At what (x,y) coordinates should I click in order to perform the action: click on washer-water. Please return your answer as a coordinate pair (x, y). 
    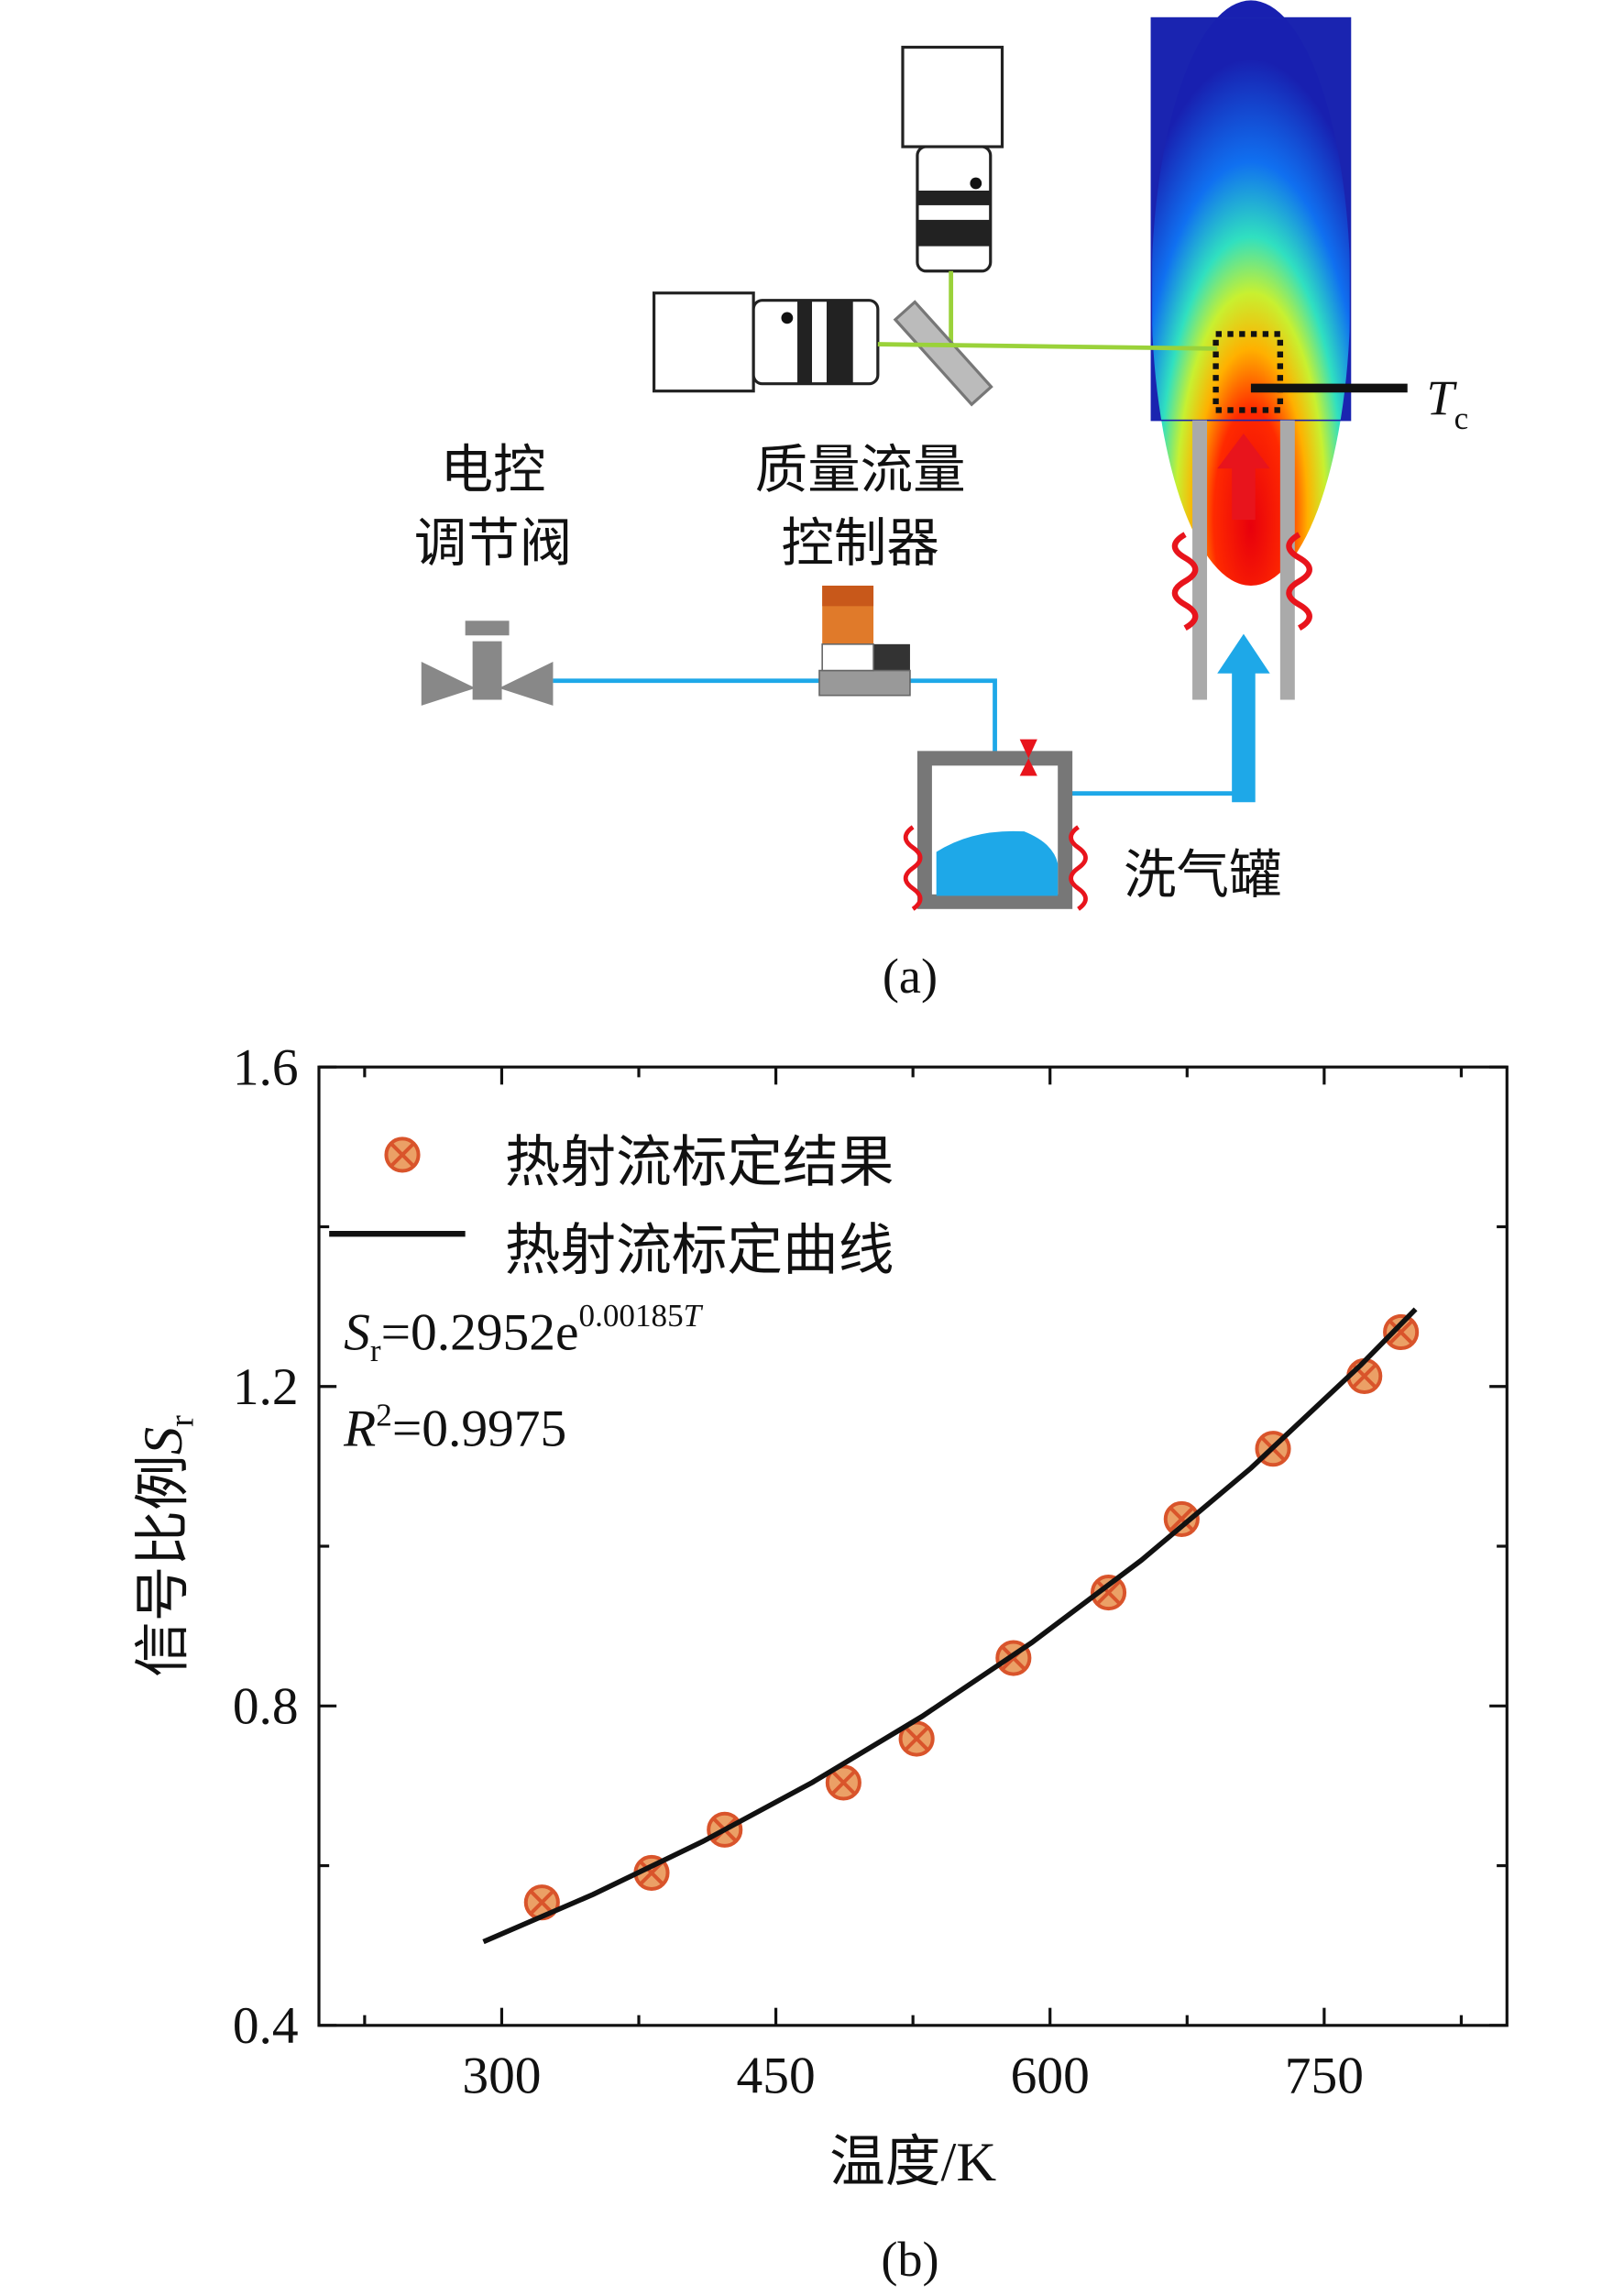
    Looking at the image, I should click on (997, 863).